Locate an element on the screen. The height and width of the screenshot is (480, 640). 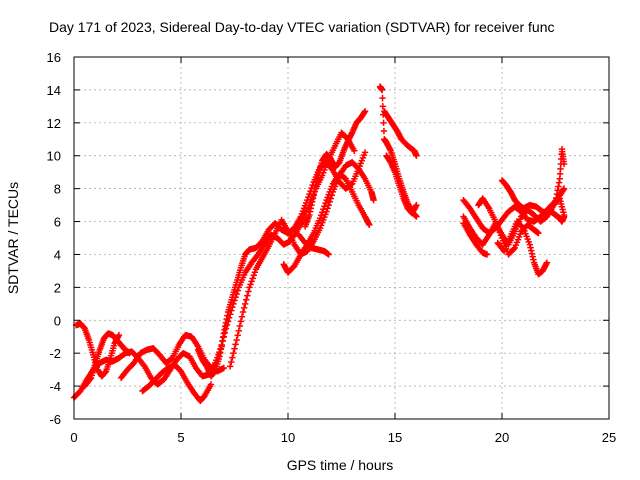
y-tick-label: 0 is located at coordinates (57, 320).